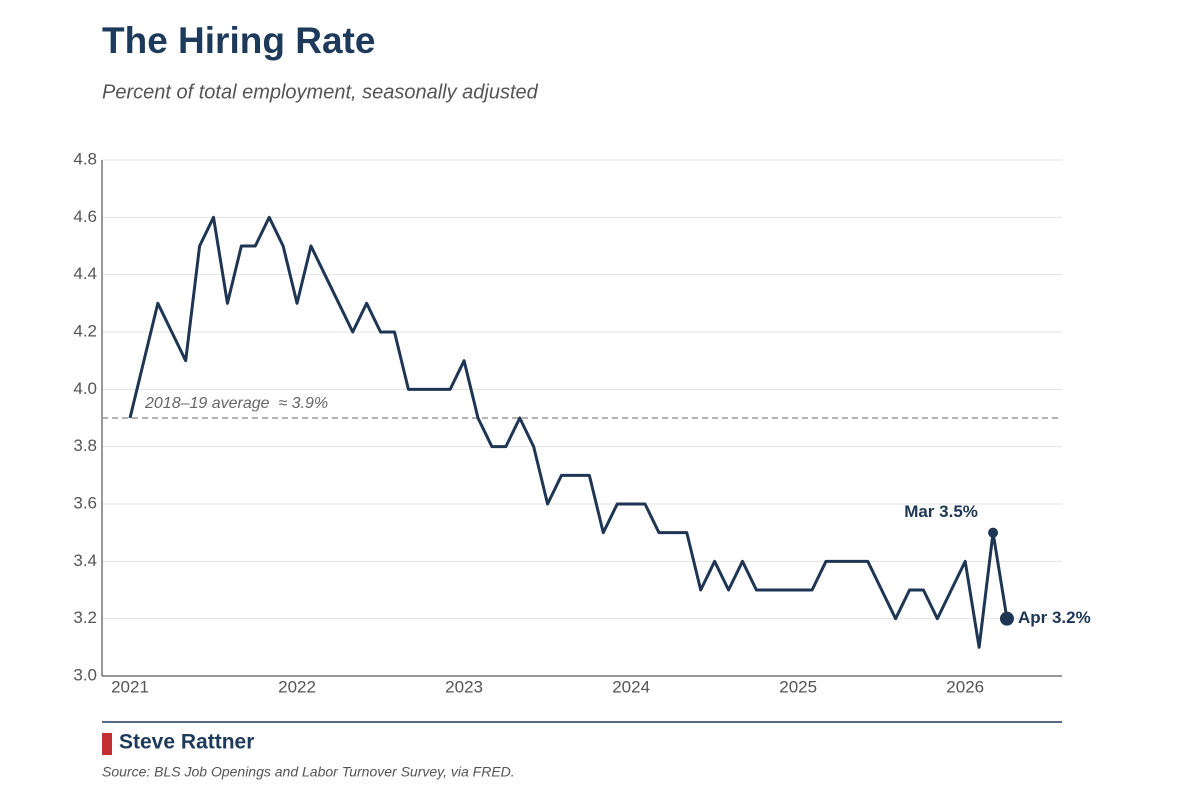  What do you see at coordinates (85, 502) in the screenshot?
I see `y-tick-label: 3.6` at bounding box center [85, 502].